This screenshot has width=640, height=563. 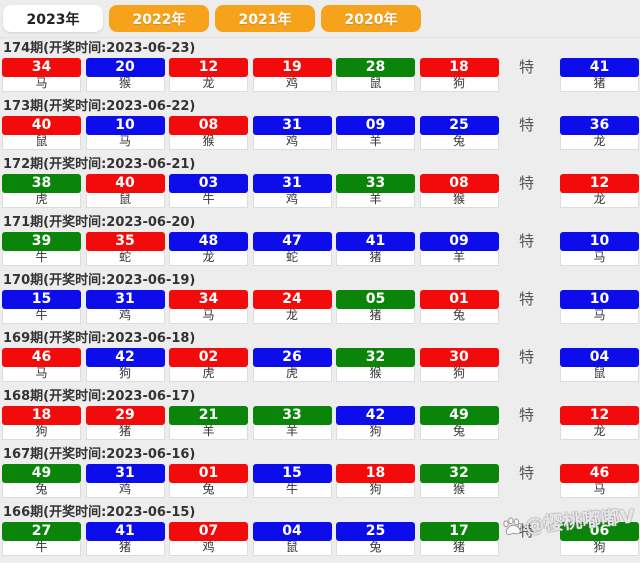 What do you see at coordinates (208, 531) in the screenshot?
I see `number-ball: 07` at bounding box center [208, 531].